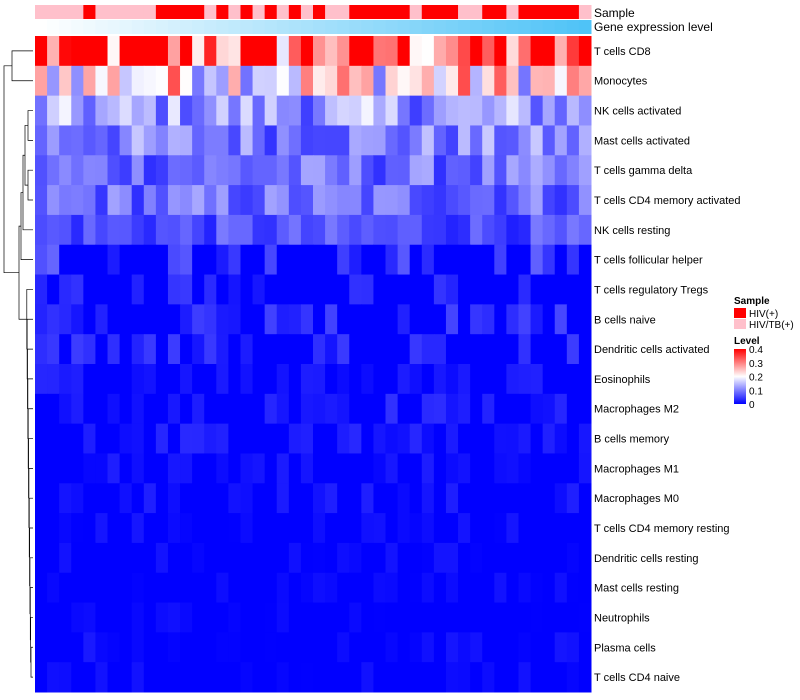 The height and width of the screenshot is (700, 800). What do you see at coordinates (625, 648) in the screenshot?
I see `row-label: Plasma cells` at bounding box center [625, 648].